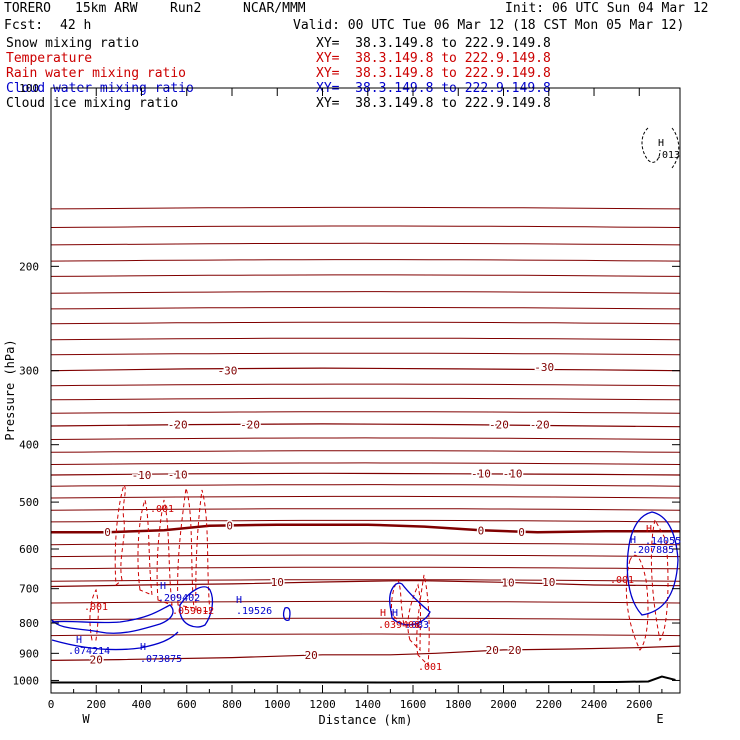 The image size is (740, 740). Describe the element at coordinates (179, 598) in the screenshot. I see `cloud-water-label: .209402` at that location.